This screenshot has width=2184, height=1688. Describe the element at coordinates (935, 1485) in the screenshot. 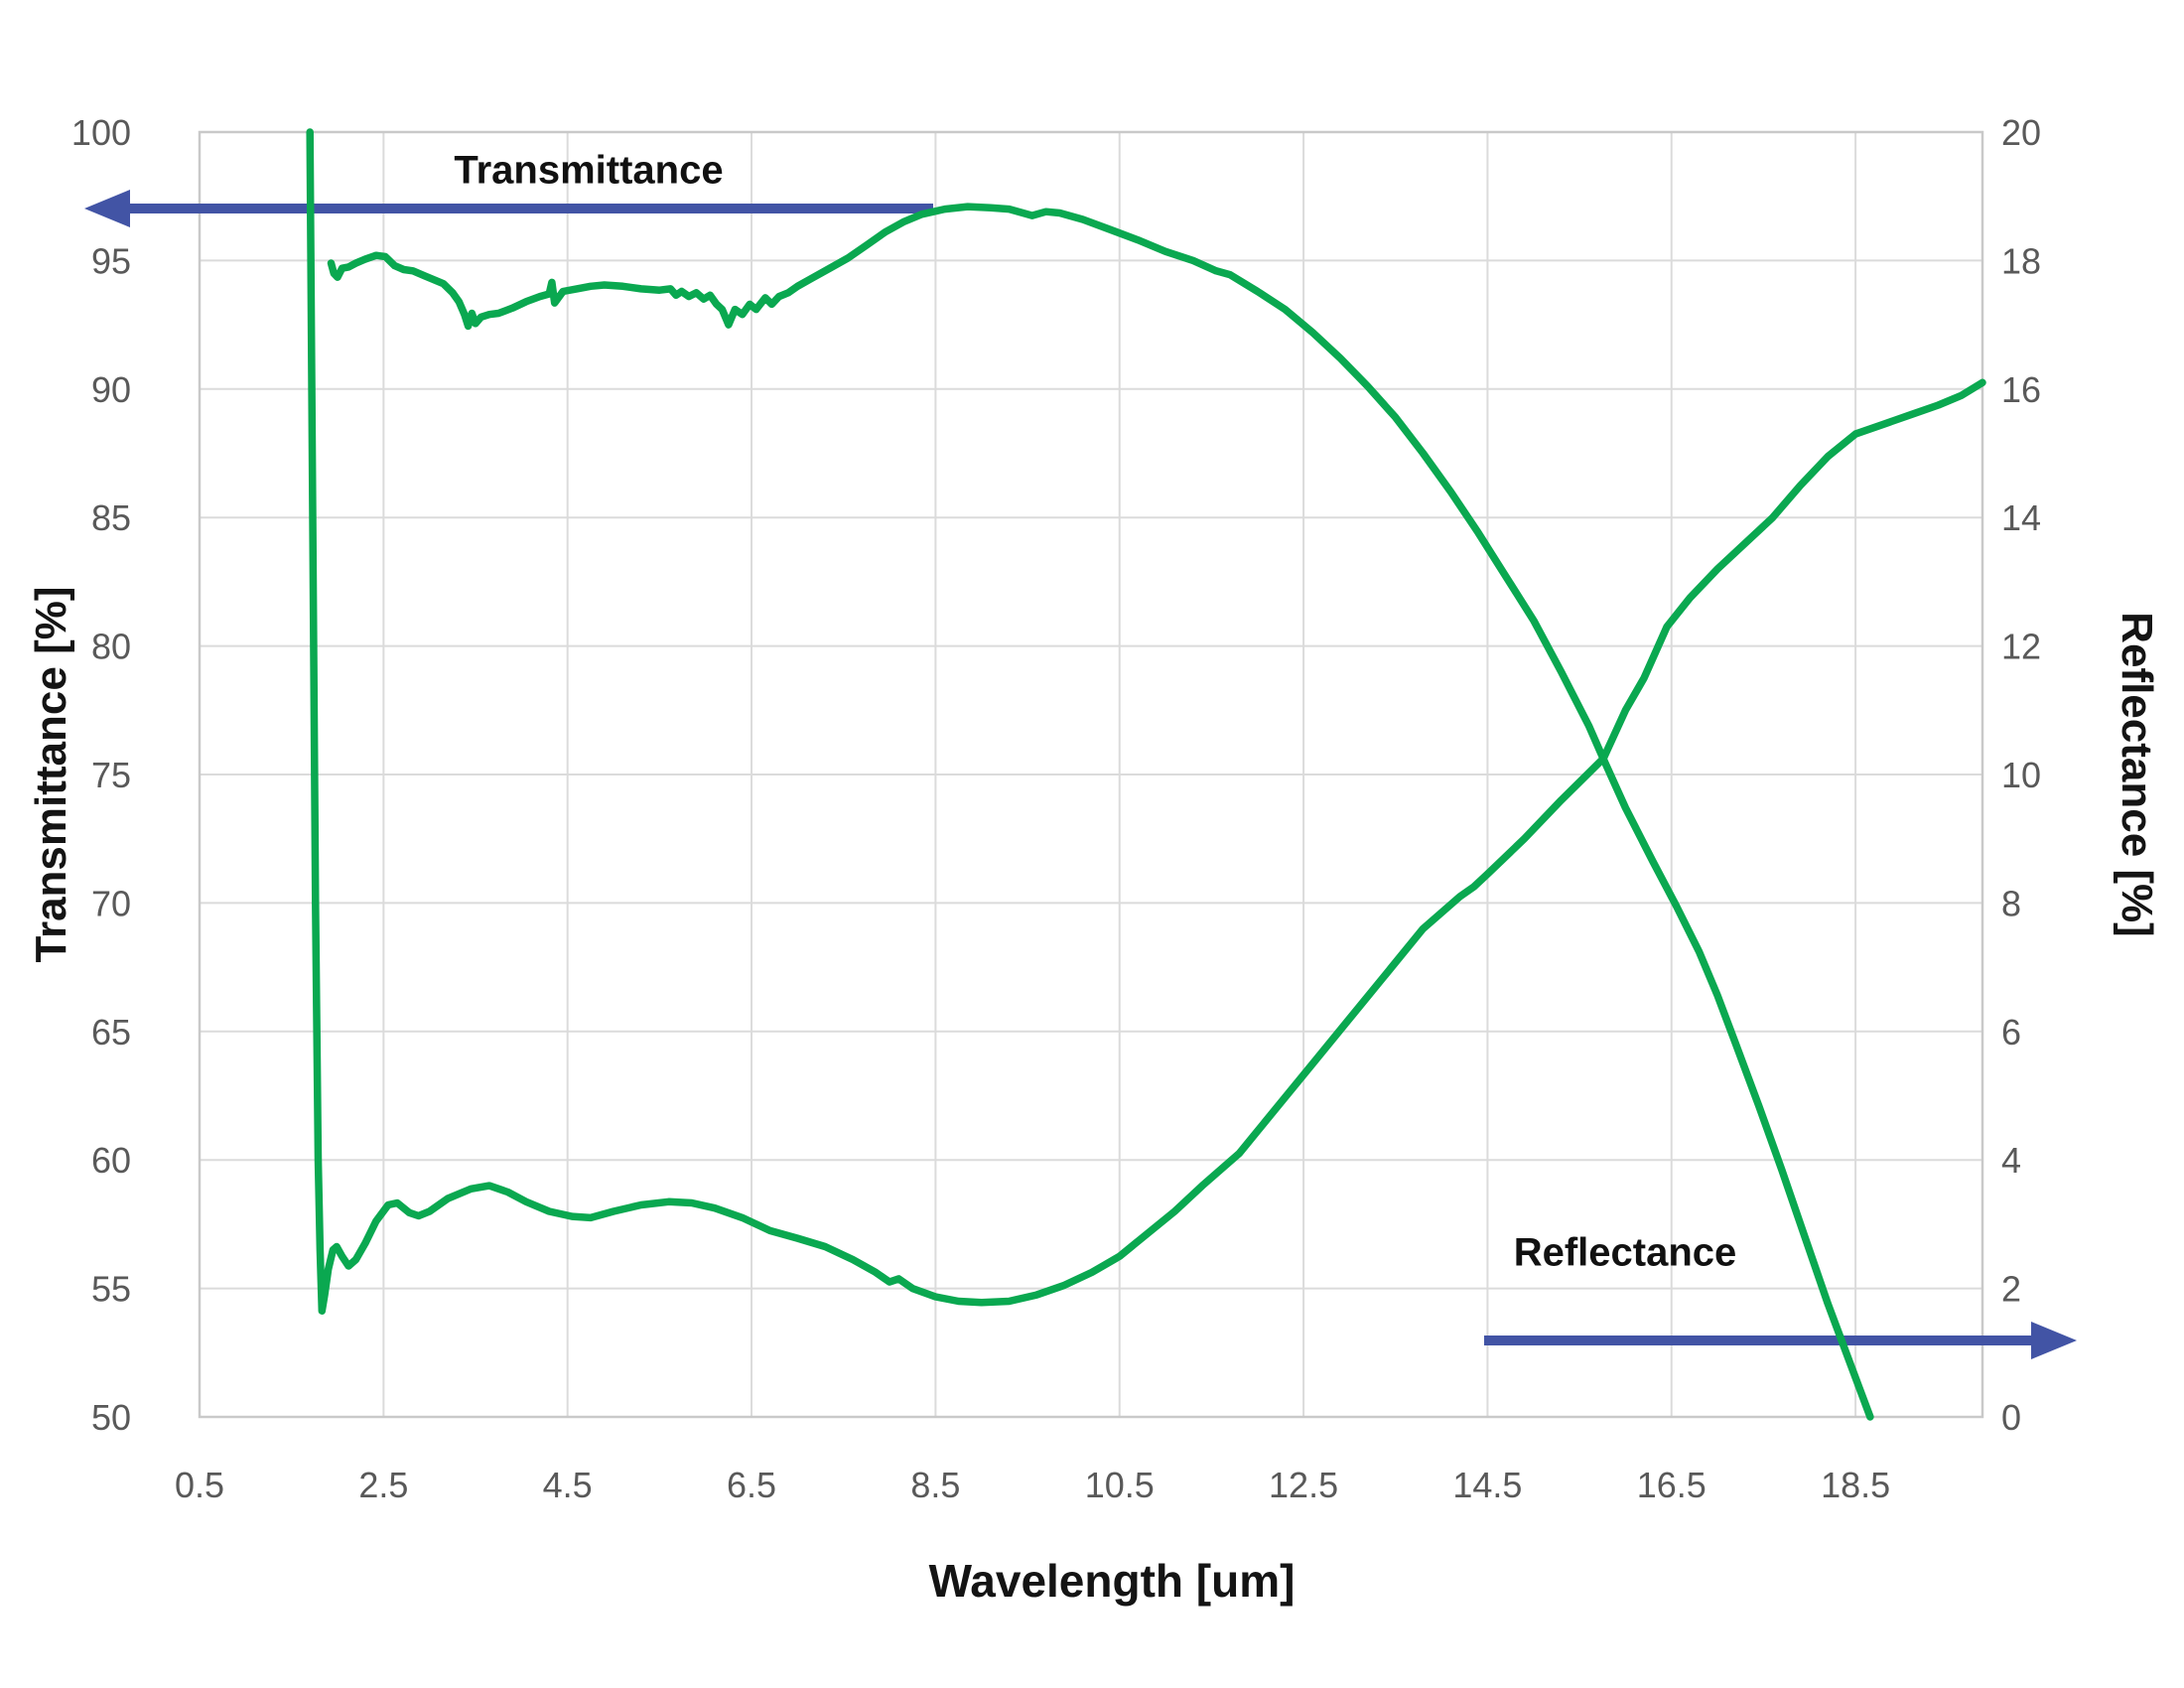

I see `x-tick-label: 8.5` at that location.